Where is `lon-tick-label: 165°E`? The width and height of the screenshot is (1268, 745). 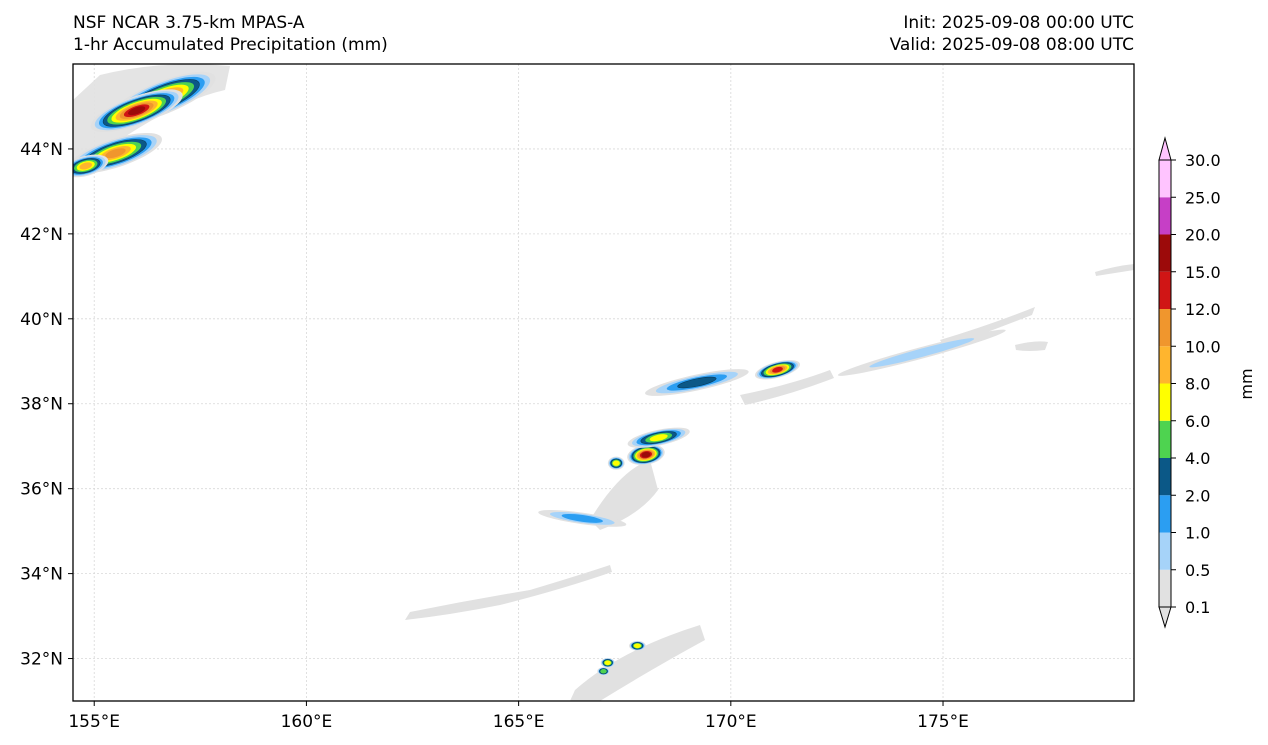
lon-tick-label: 165°E is located at coordinates (519, 722).